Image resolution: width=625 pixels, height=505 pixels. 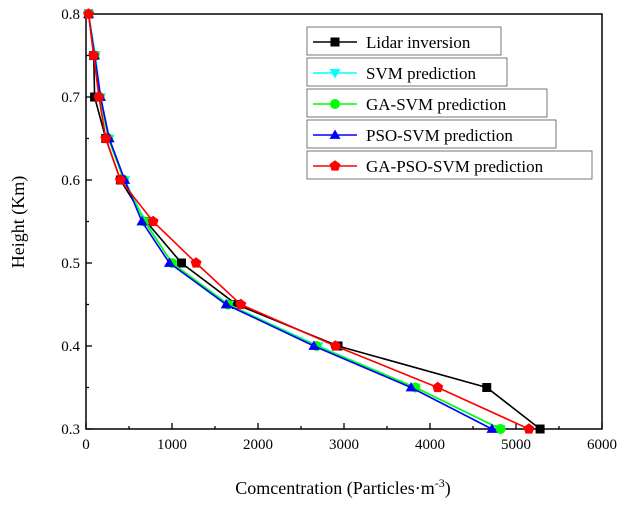 What do you see at coordinates (258, 445) in the screenshot?
I see `x-tick-label: 2000` at bounding box center [258, 445].